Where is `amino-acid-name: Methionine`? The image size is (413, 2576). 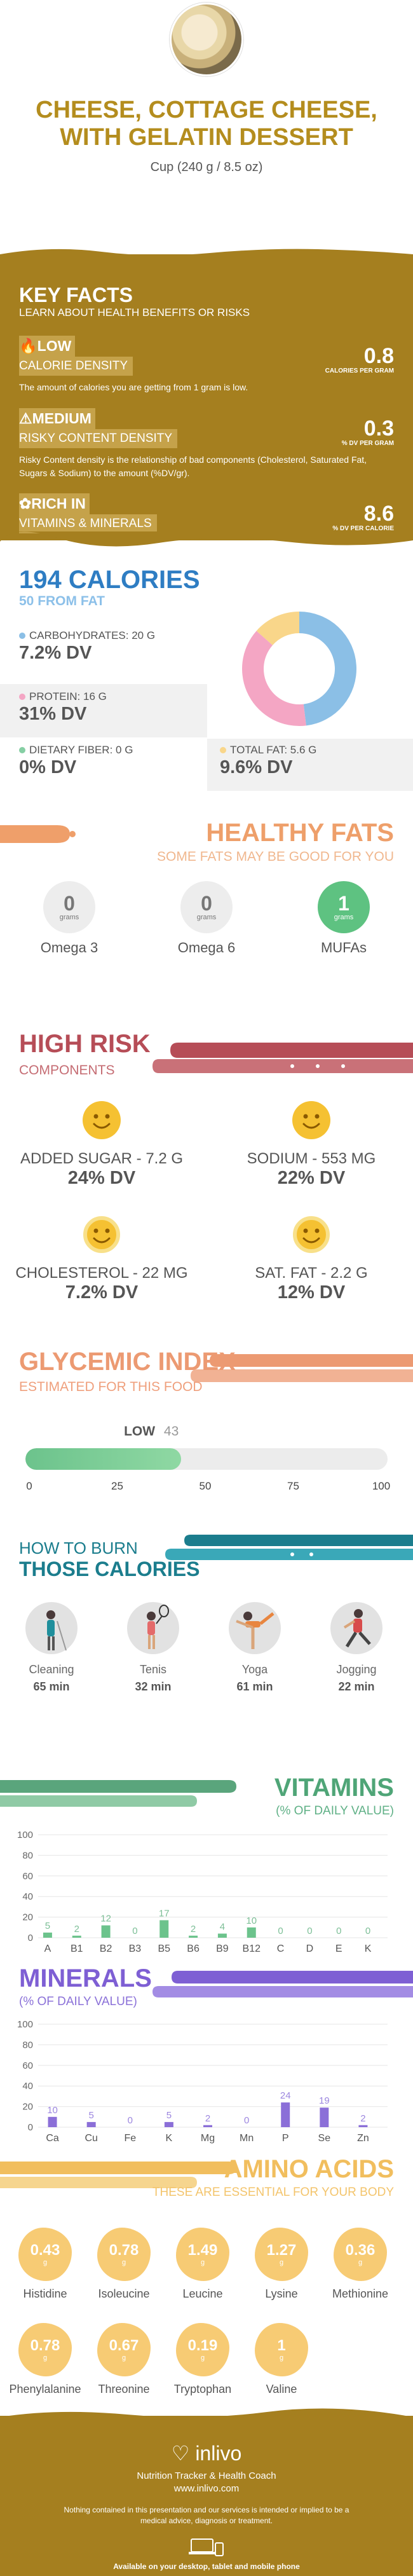 amino-acid-name: Methionine is located at coordinates (361, 2293).